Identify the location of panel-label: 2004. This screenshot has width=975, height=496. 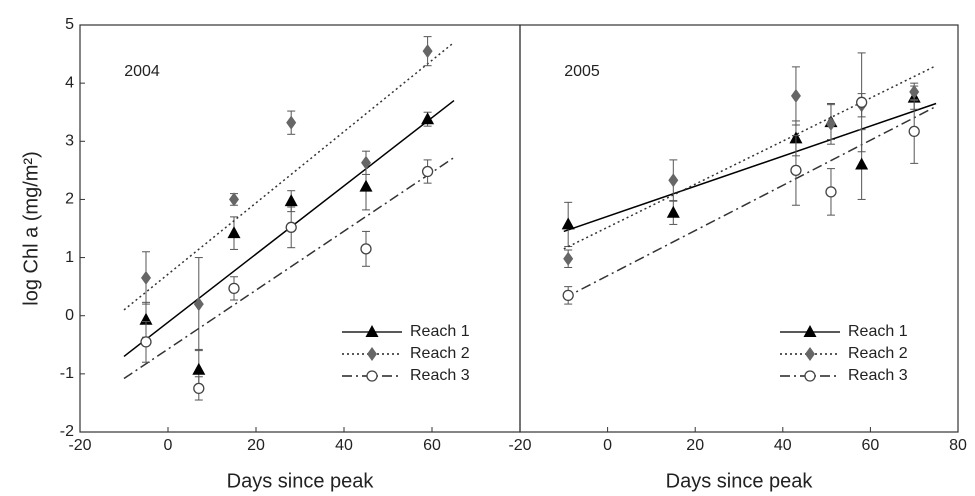
(142, 71).